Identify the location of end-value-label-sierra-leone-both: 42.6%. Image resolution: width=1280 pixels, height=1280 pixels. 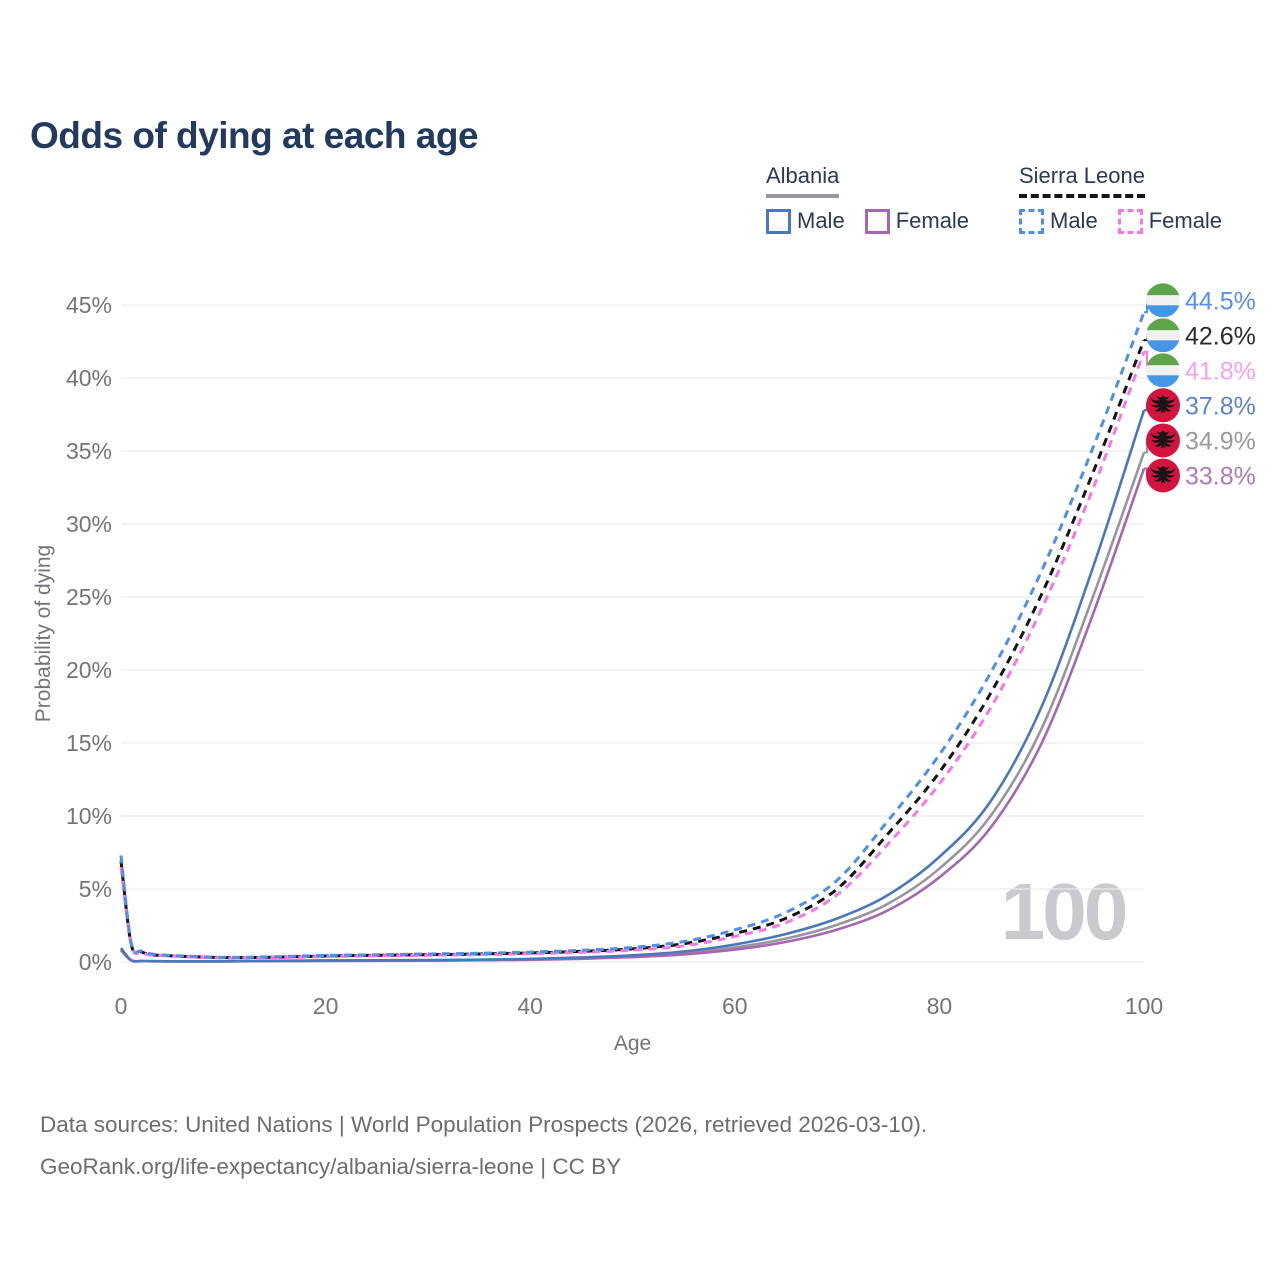
(1220, 336).